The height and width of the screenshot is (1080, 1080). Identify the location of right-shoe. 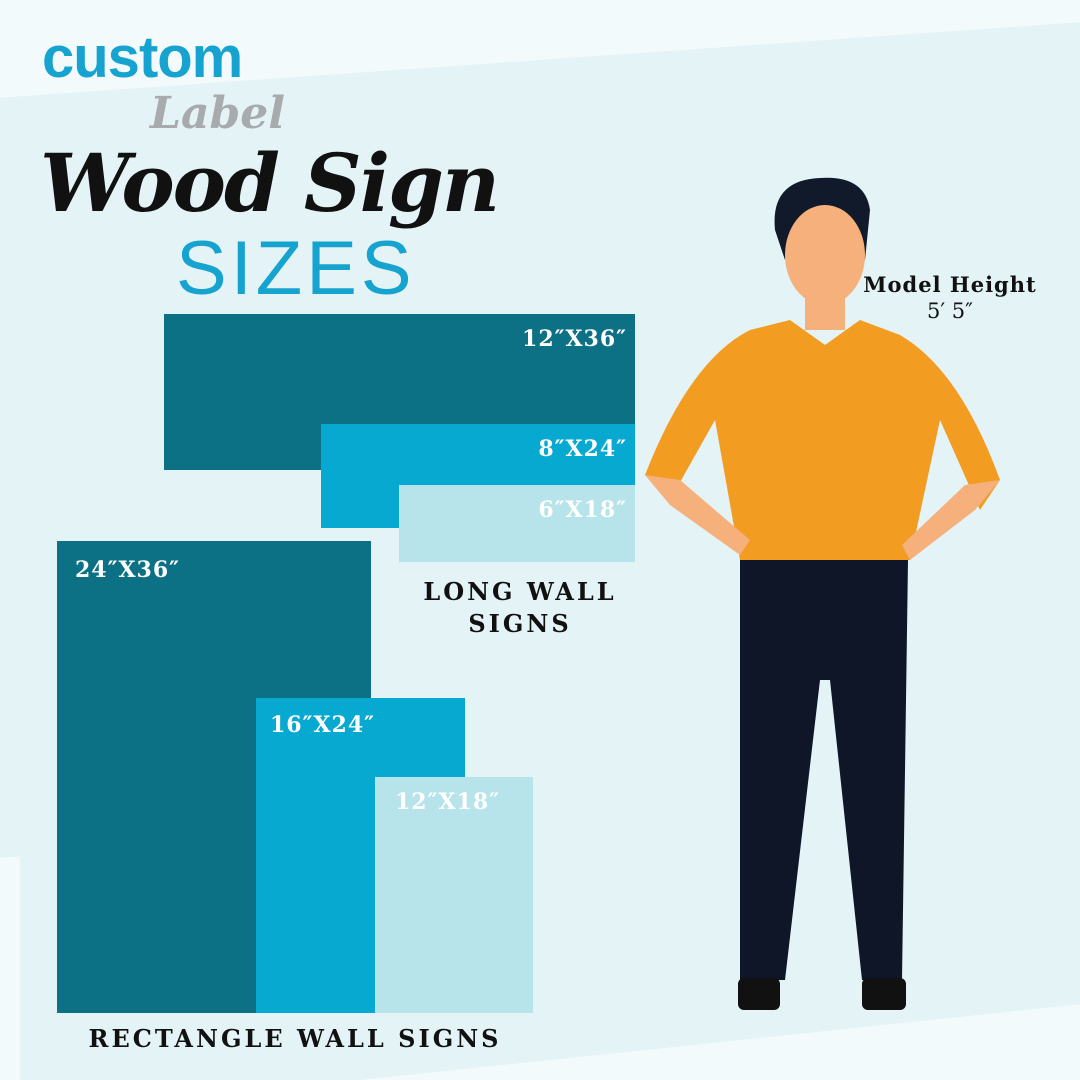
(884, 994).